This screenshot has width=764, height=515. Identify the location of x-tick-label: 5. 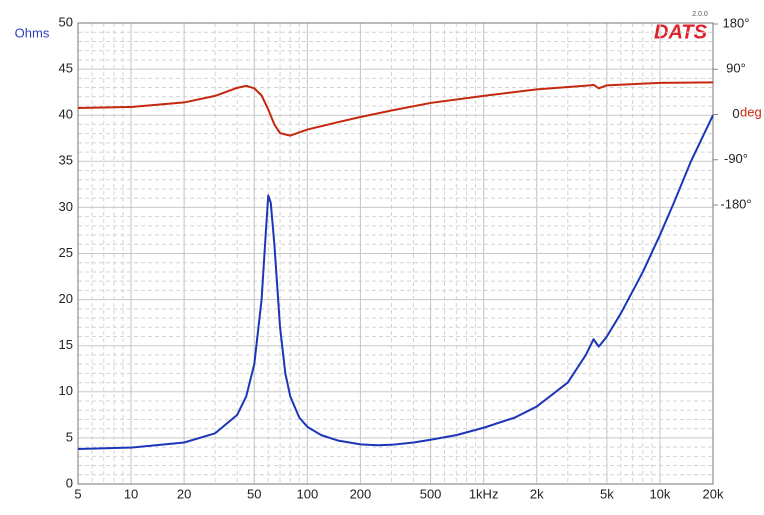
(77, 493).